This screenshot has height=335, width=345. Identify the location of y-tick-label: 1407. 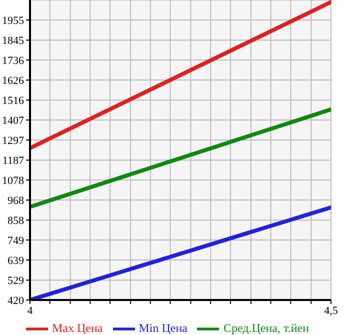
(13, 120).